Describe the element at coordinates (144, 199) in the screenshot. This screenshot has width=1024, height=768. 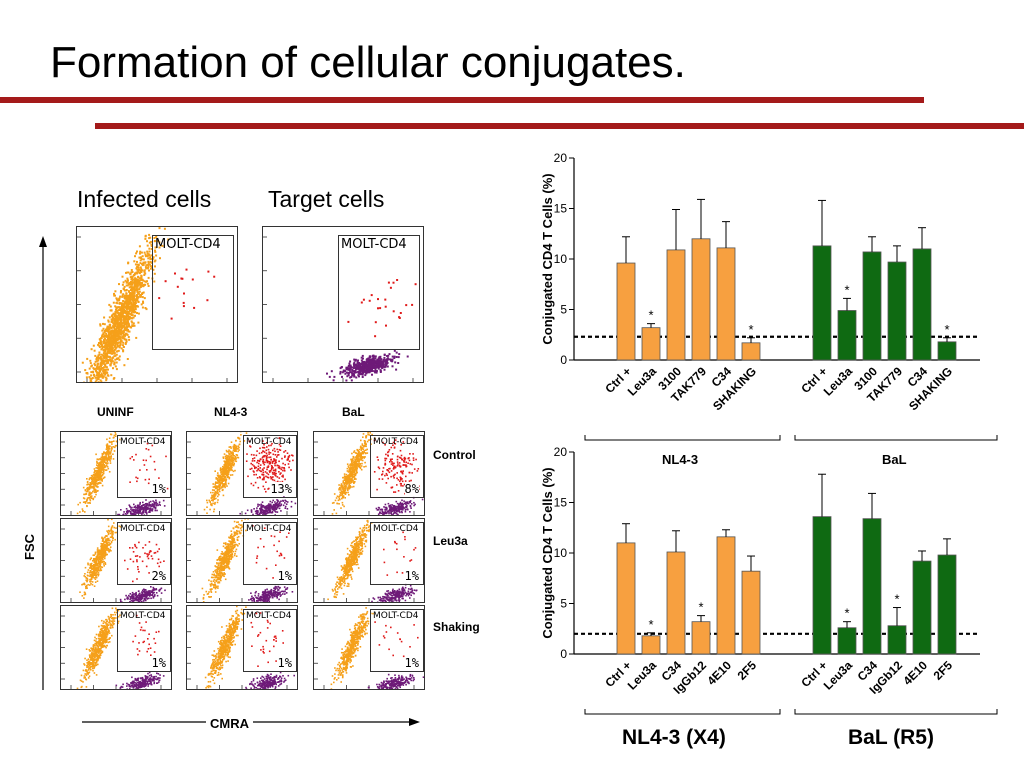
I see `infected-cells-header: Infected cells` at that location.